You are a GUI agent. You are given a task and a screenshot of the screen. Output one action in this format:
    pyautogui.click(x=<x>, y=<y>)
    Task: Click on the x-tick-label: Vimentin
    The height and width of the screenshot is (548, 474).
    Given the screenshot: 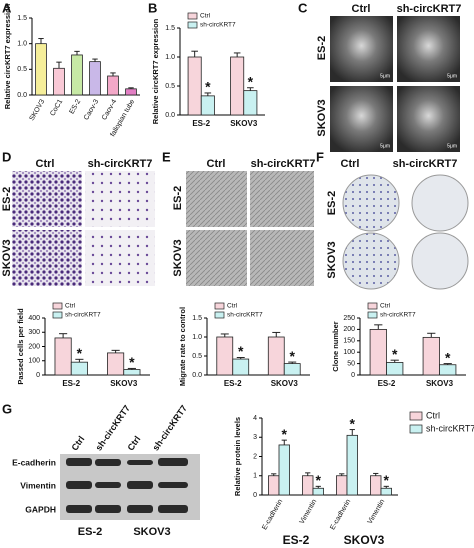 What is the action you would take?
    pyautogui.click(x=309, y=511)
    